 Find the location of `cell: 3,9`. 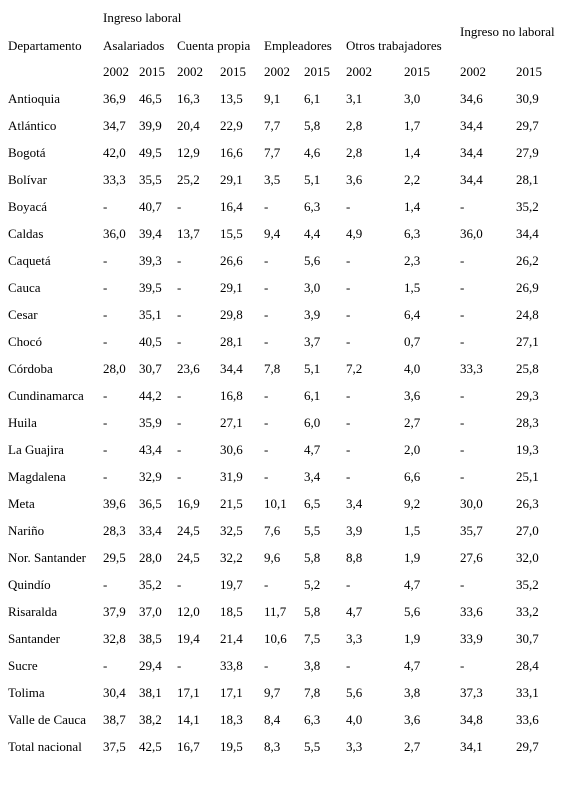

cell: 3,9 is located at coordinates (354, 530).